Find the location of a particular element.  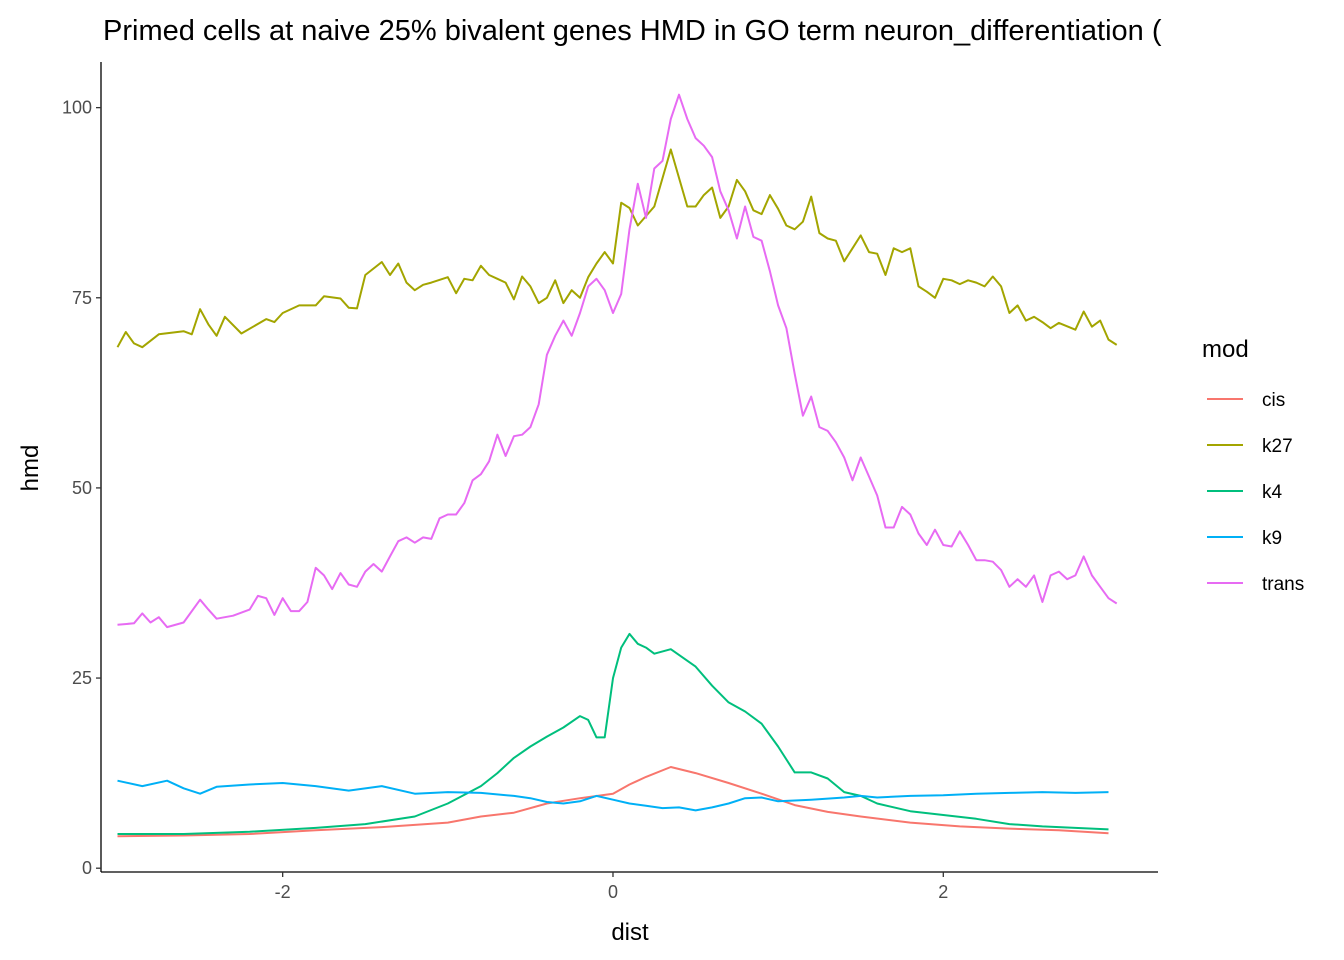

legend-label-k4: k4 is located at coordinates (1272, 492).